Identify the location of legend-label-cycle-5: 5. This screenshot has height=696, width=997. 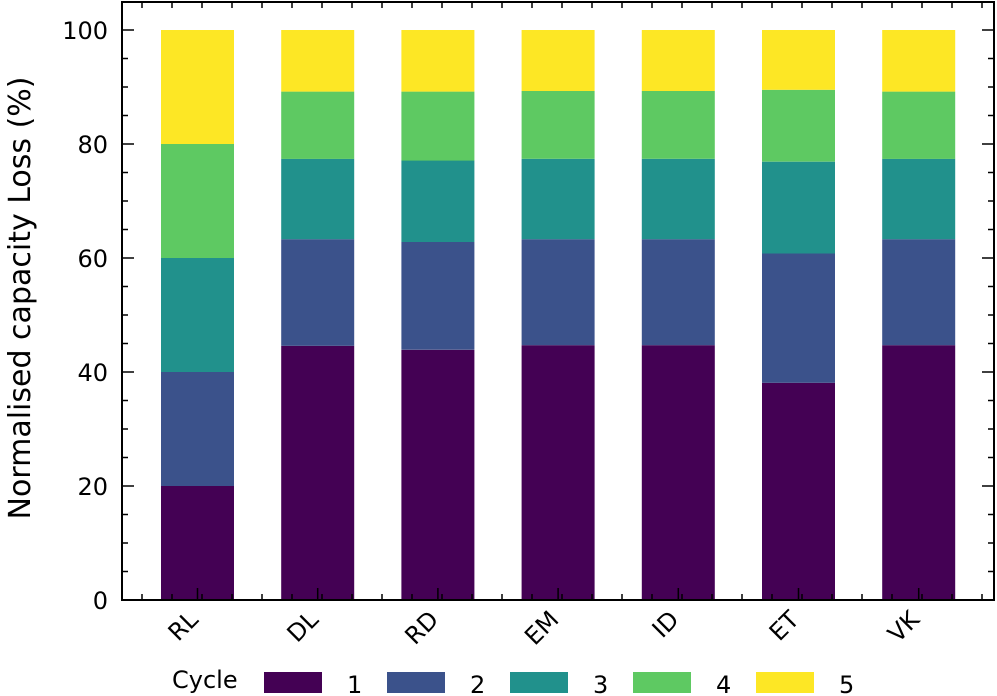
(846, 683).